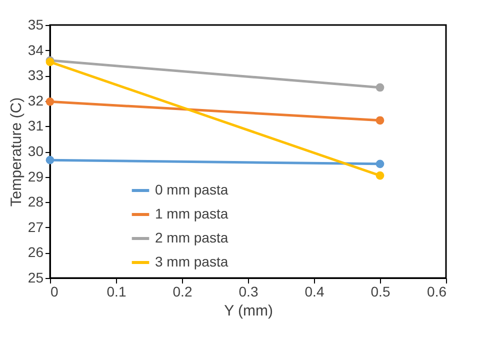  I want to click on x-tick-label: 0, so click(54, 292).